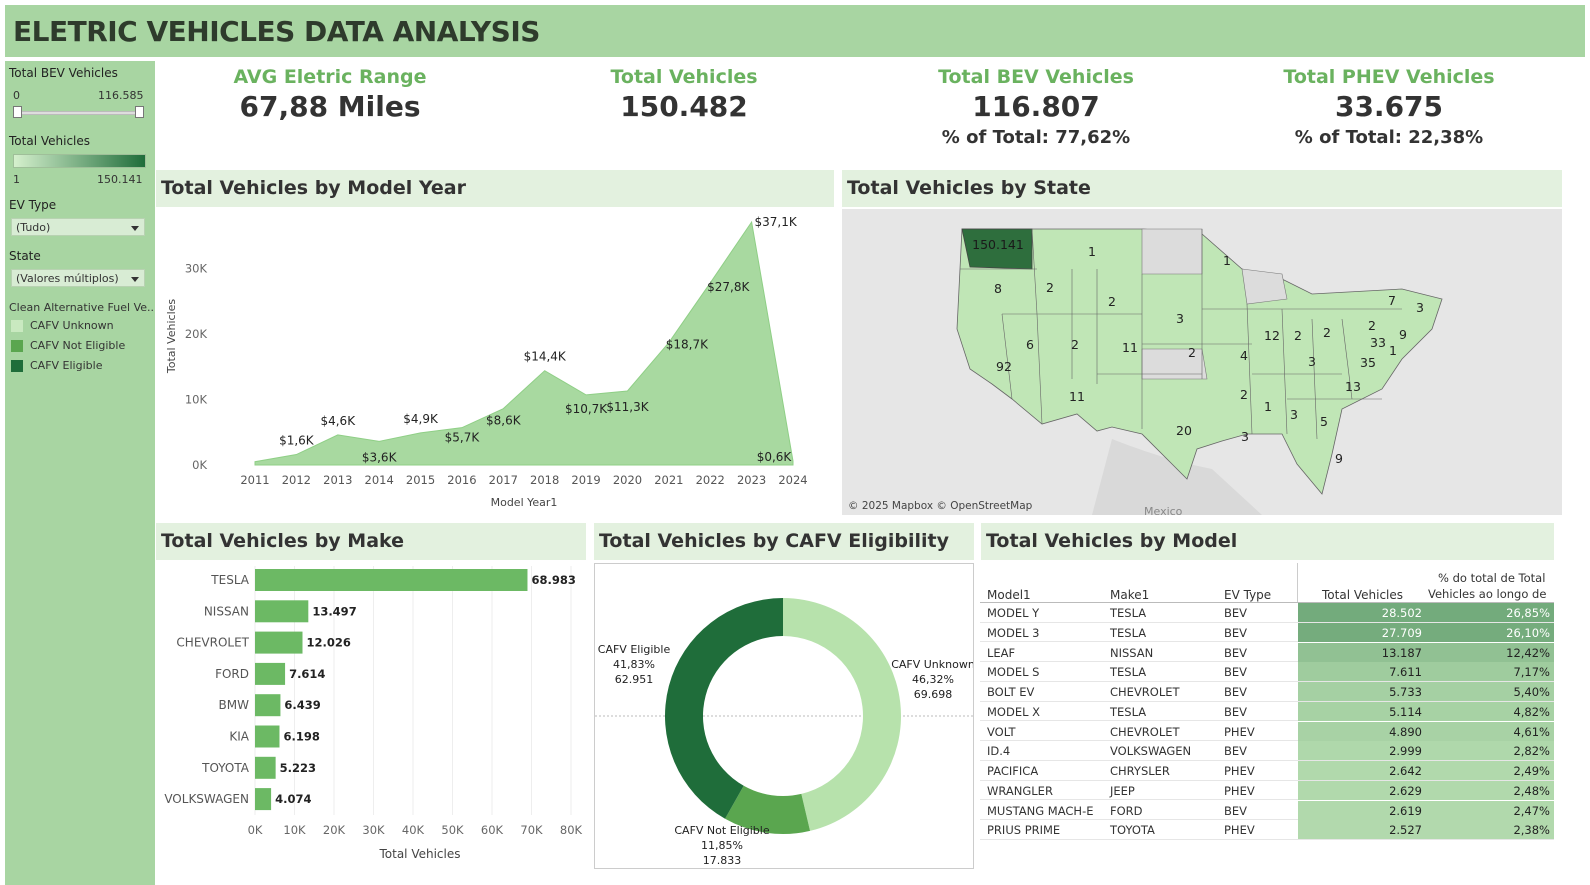 This screenshot has width=1590, height=885. I want to click on x-axis-title: Total Vehicles, so click(419, 854).